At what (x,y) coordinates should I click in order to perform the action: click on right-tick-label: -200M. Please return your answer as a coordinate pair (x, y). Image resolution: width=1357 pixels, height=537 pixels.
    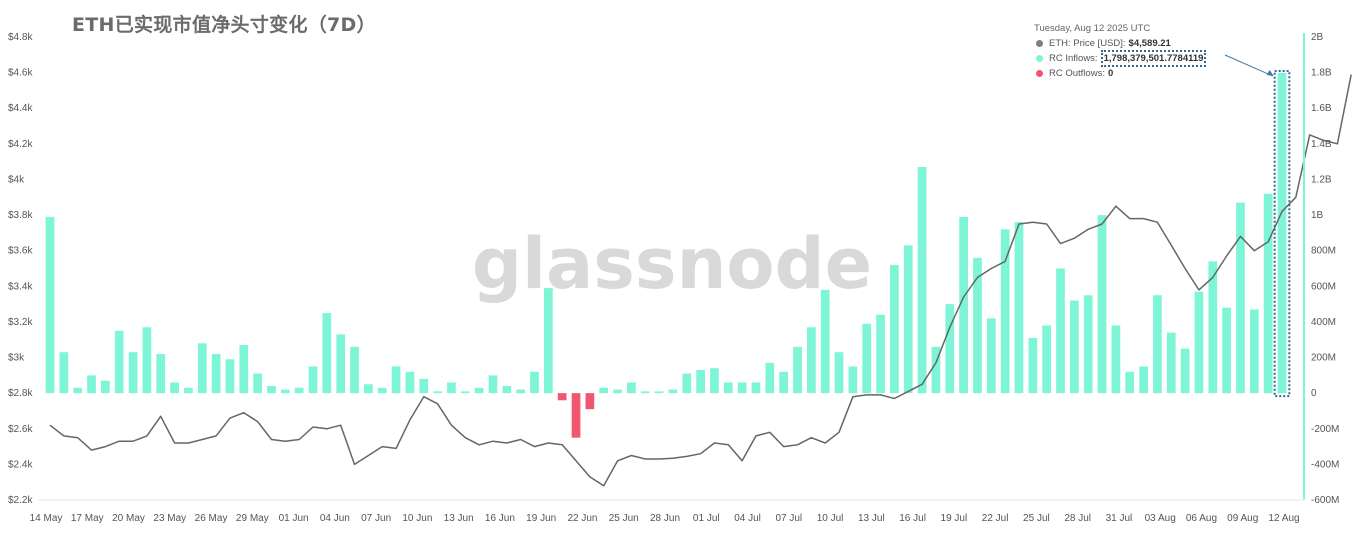
    Looking at the image, I should click on (1325, 429).